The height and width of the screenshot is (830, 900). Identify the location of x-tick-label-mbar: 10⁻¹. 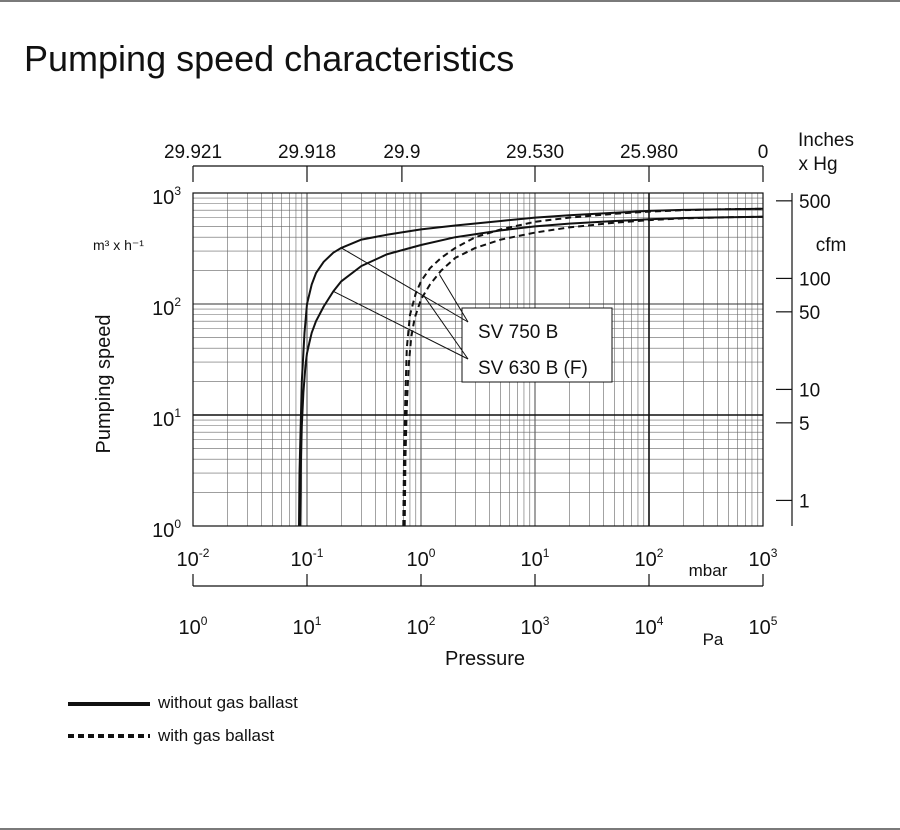
(307, 558).